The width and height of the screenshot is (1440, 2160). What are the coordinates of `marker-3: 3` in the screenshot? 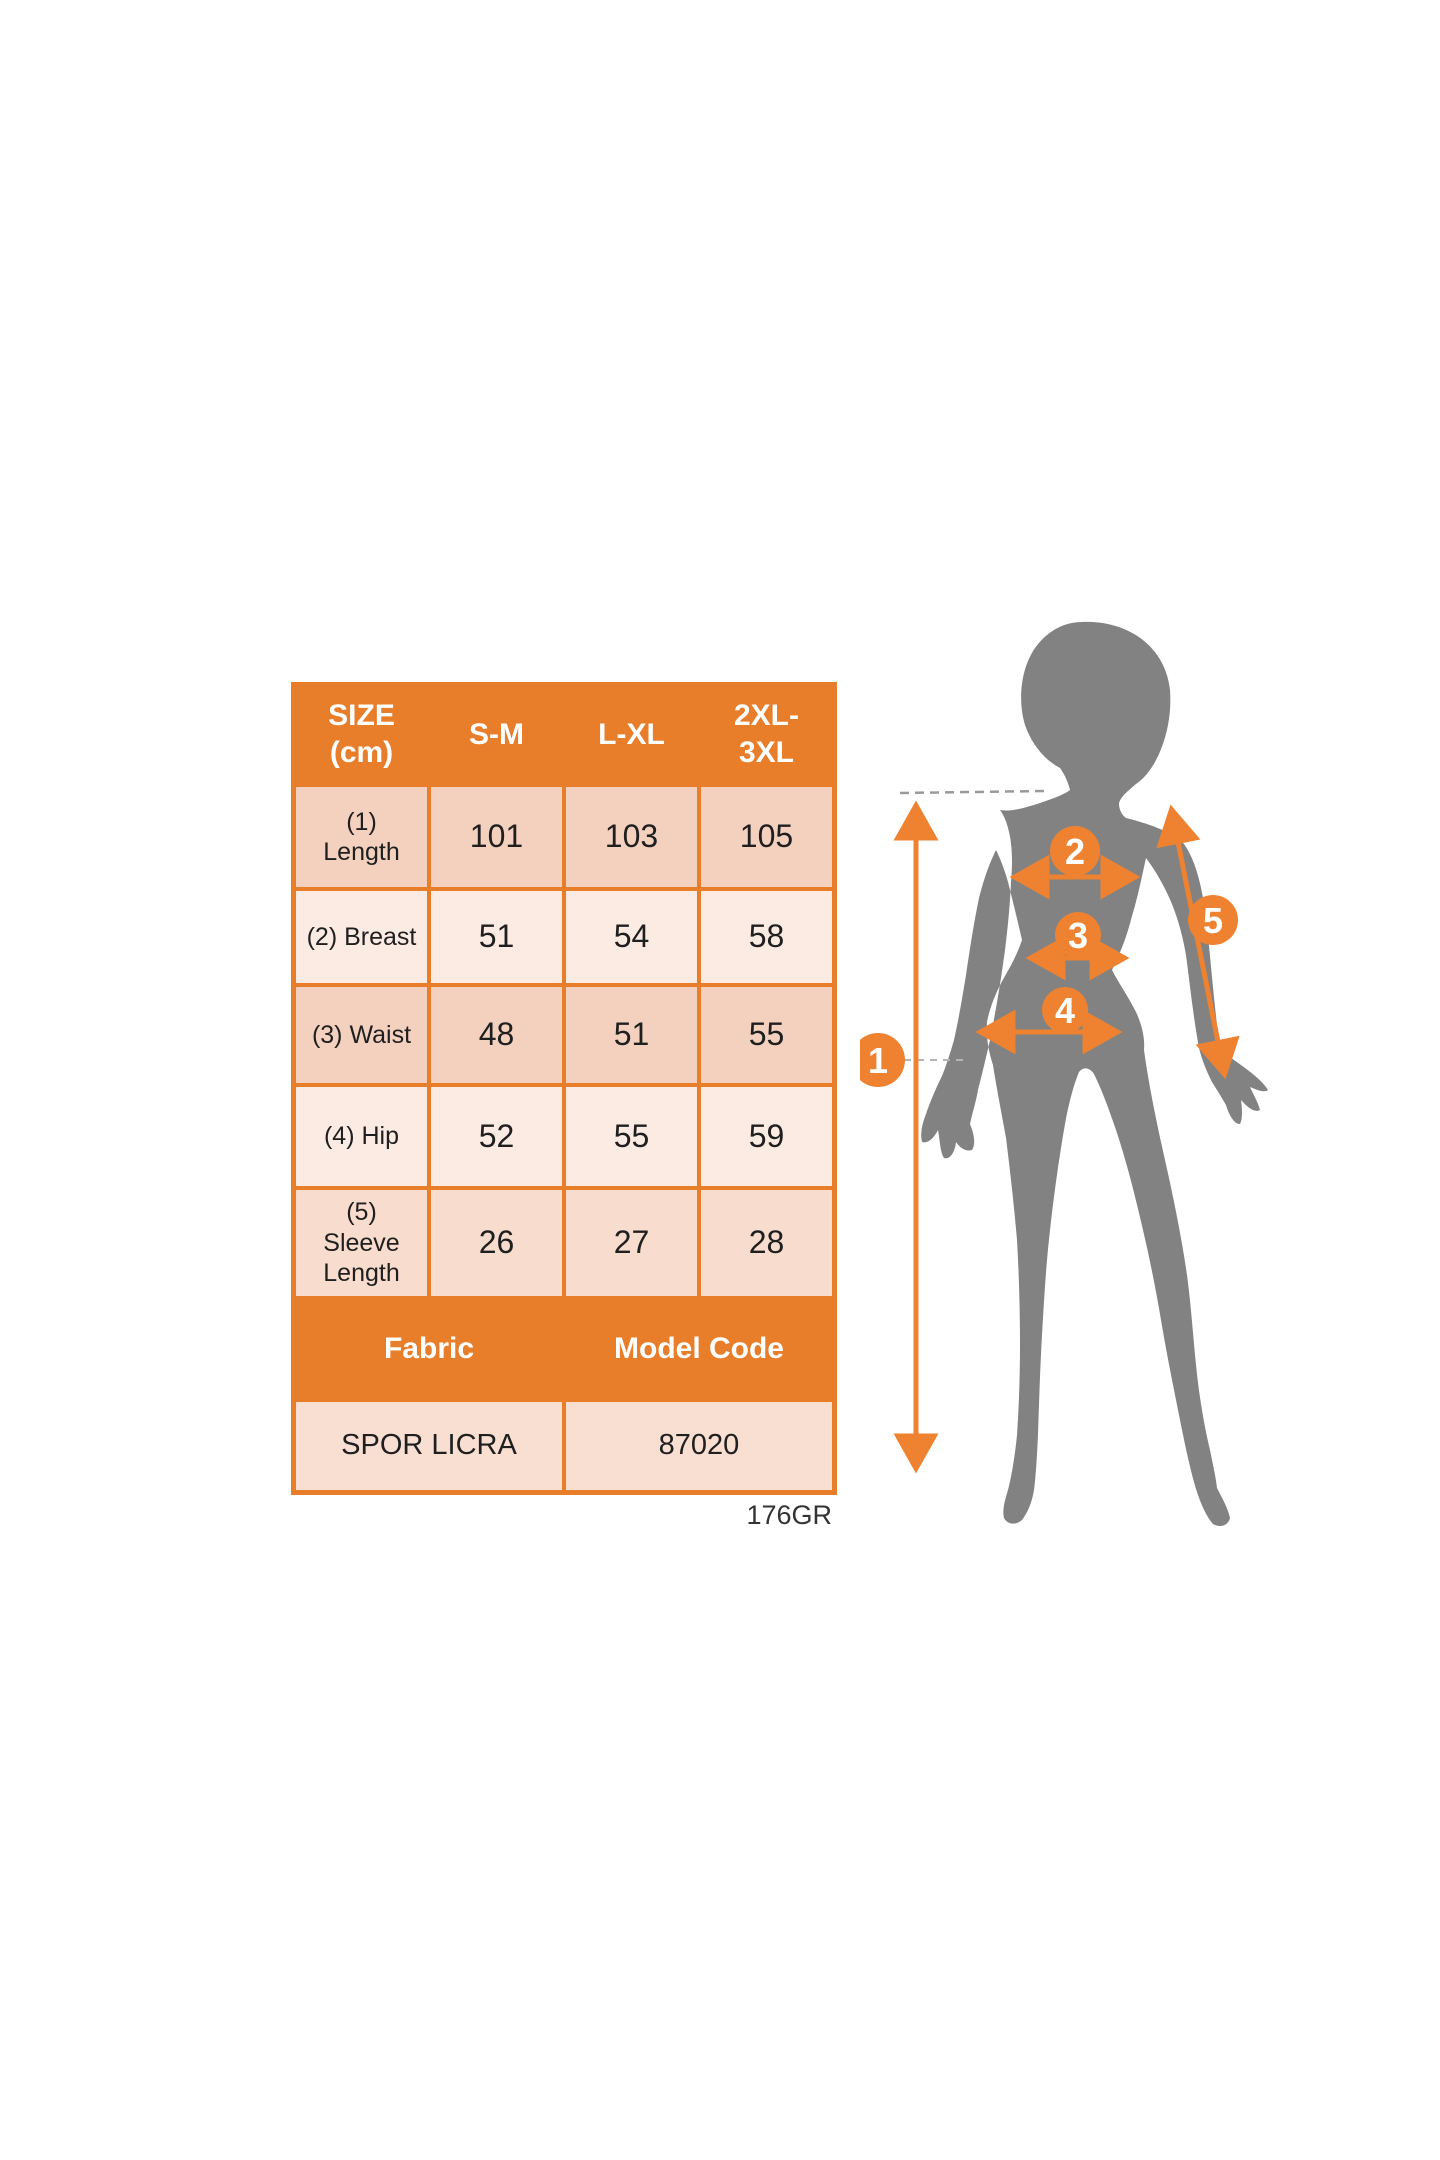 It's located at (1078, 935).